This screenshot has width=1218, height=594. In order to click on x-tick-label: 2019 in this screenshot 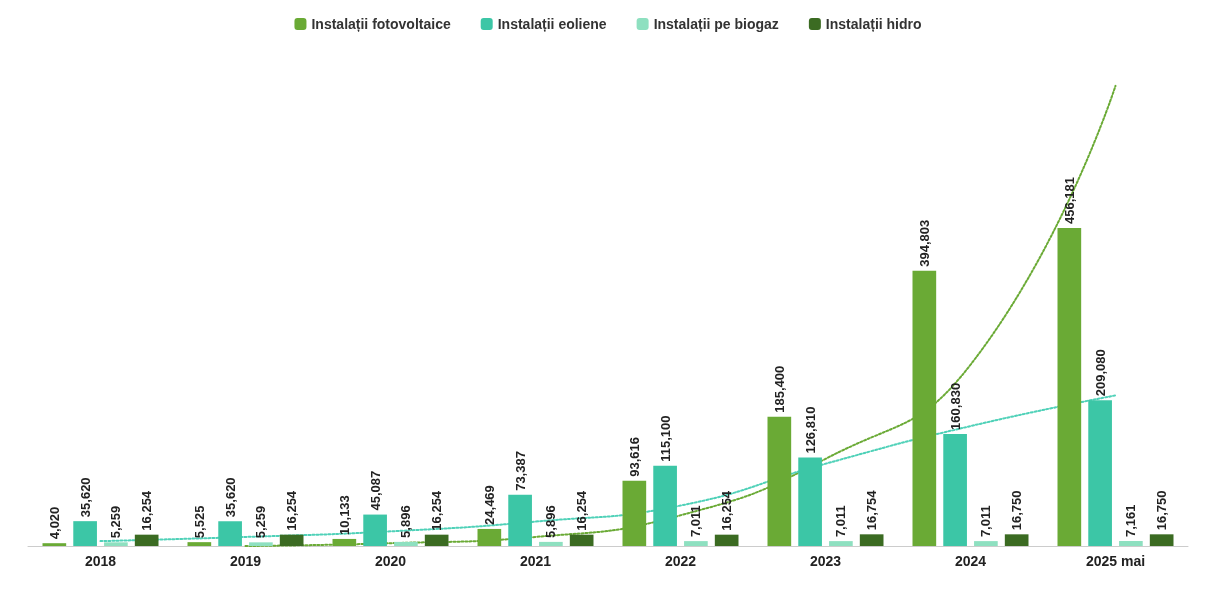, I will do `click(245, 561)`.